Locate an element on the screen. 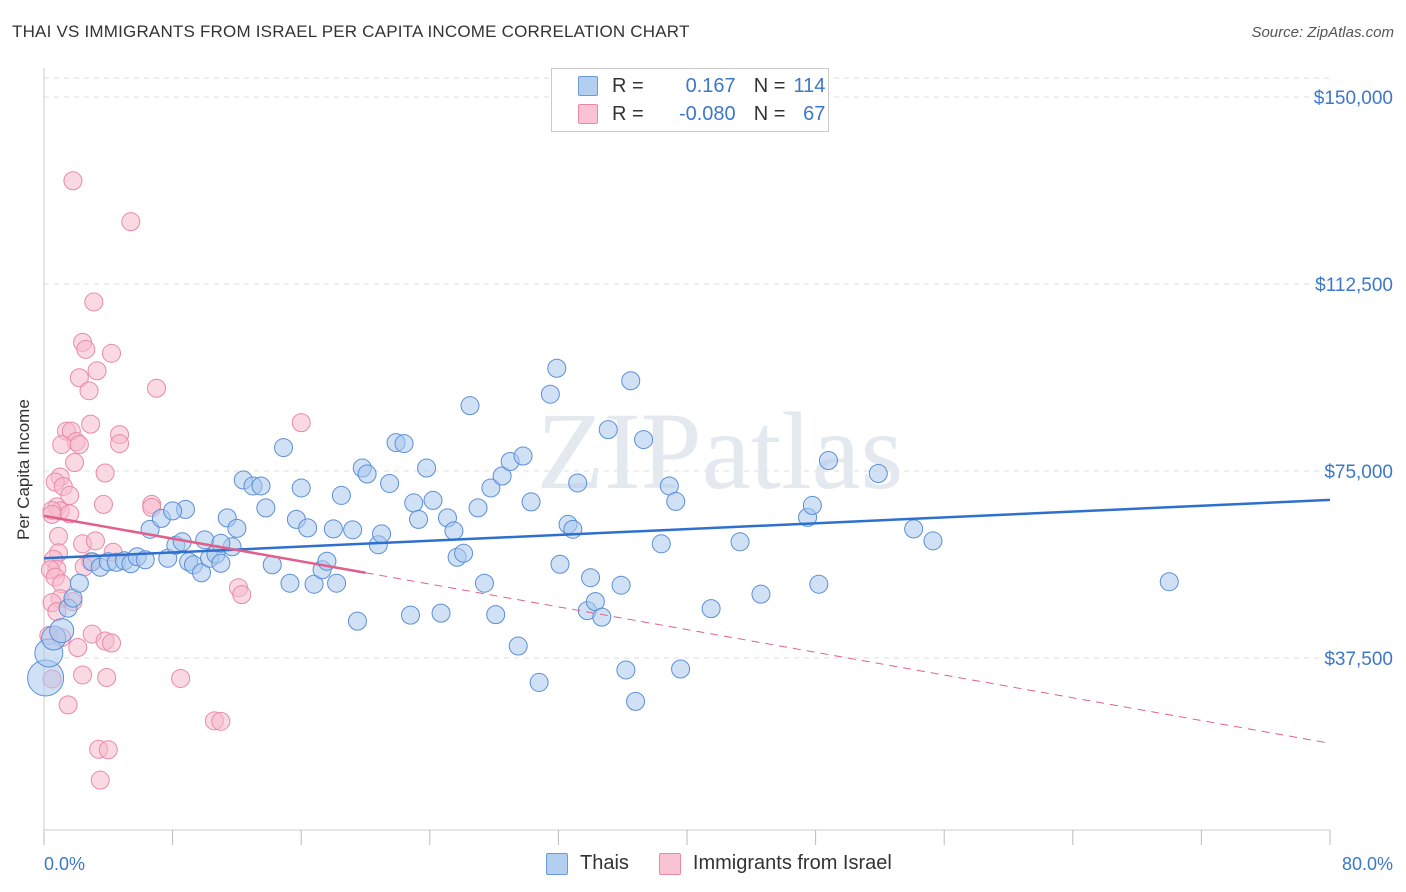 This screenshot has width=1406, height=892. legend-r-value: -0.080 is located at coordinates (707, 113).